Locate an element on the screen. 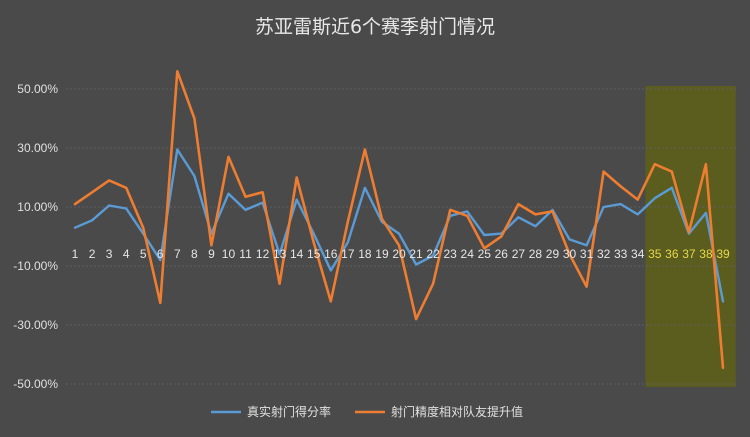 Image resolution: width=750 pixels, height=437 pixels. x-tick-label: 1 is located at coordinates (75, 254).